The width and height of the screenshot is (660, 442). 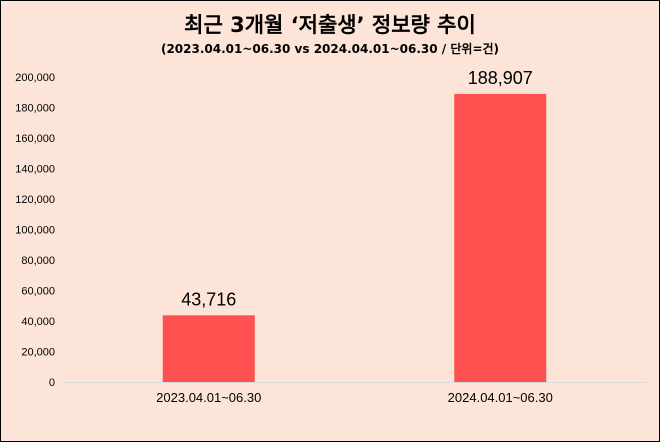 What do you see at coordinates (52, 383) in the screenshot?
I see `y-tick-label: 0` at bounding box center [52, 383].